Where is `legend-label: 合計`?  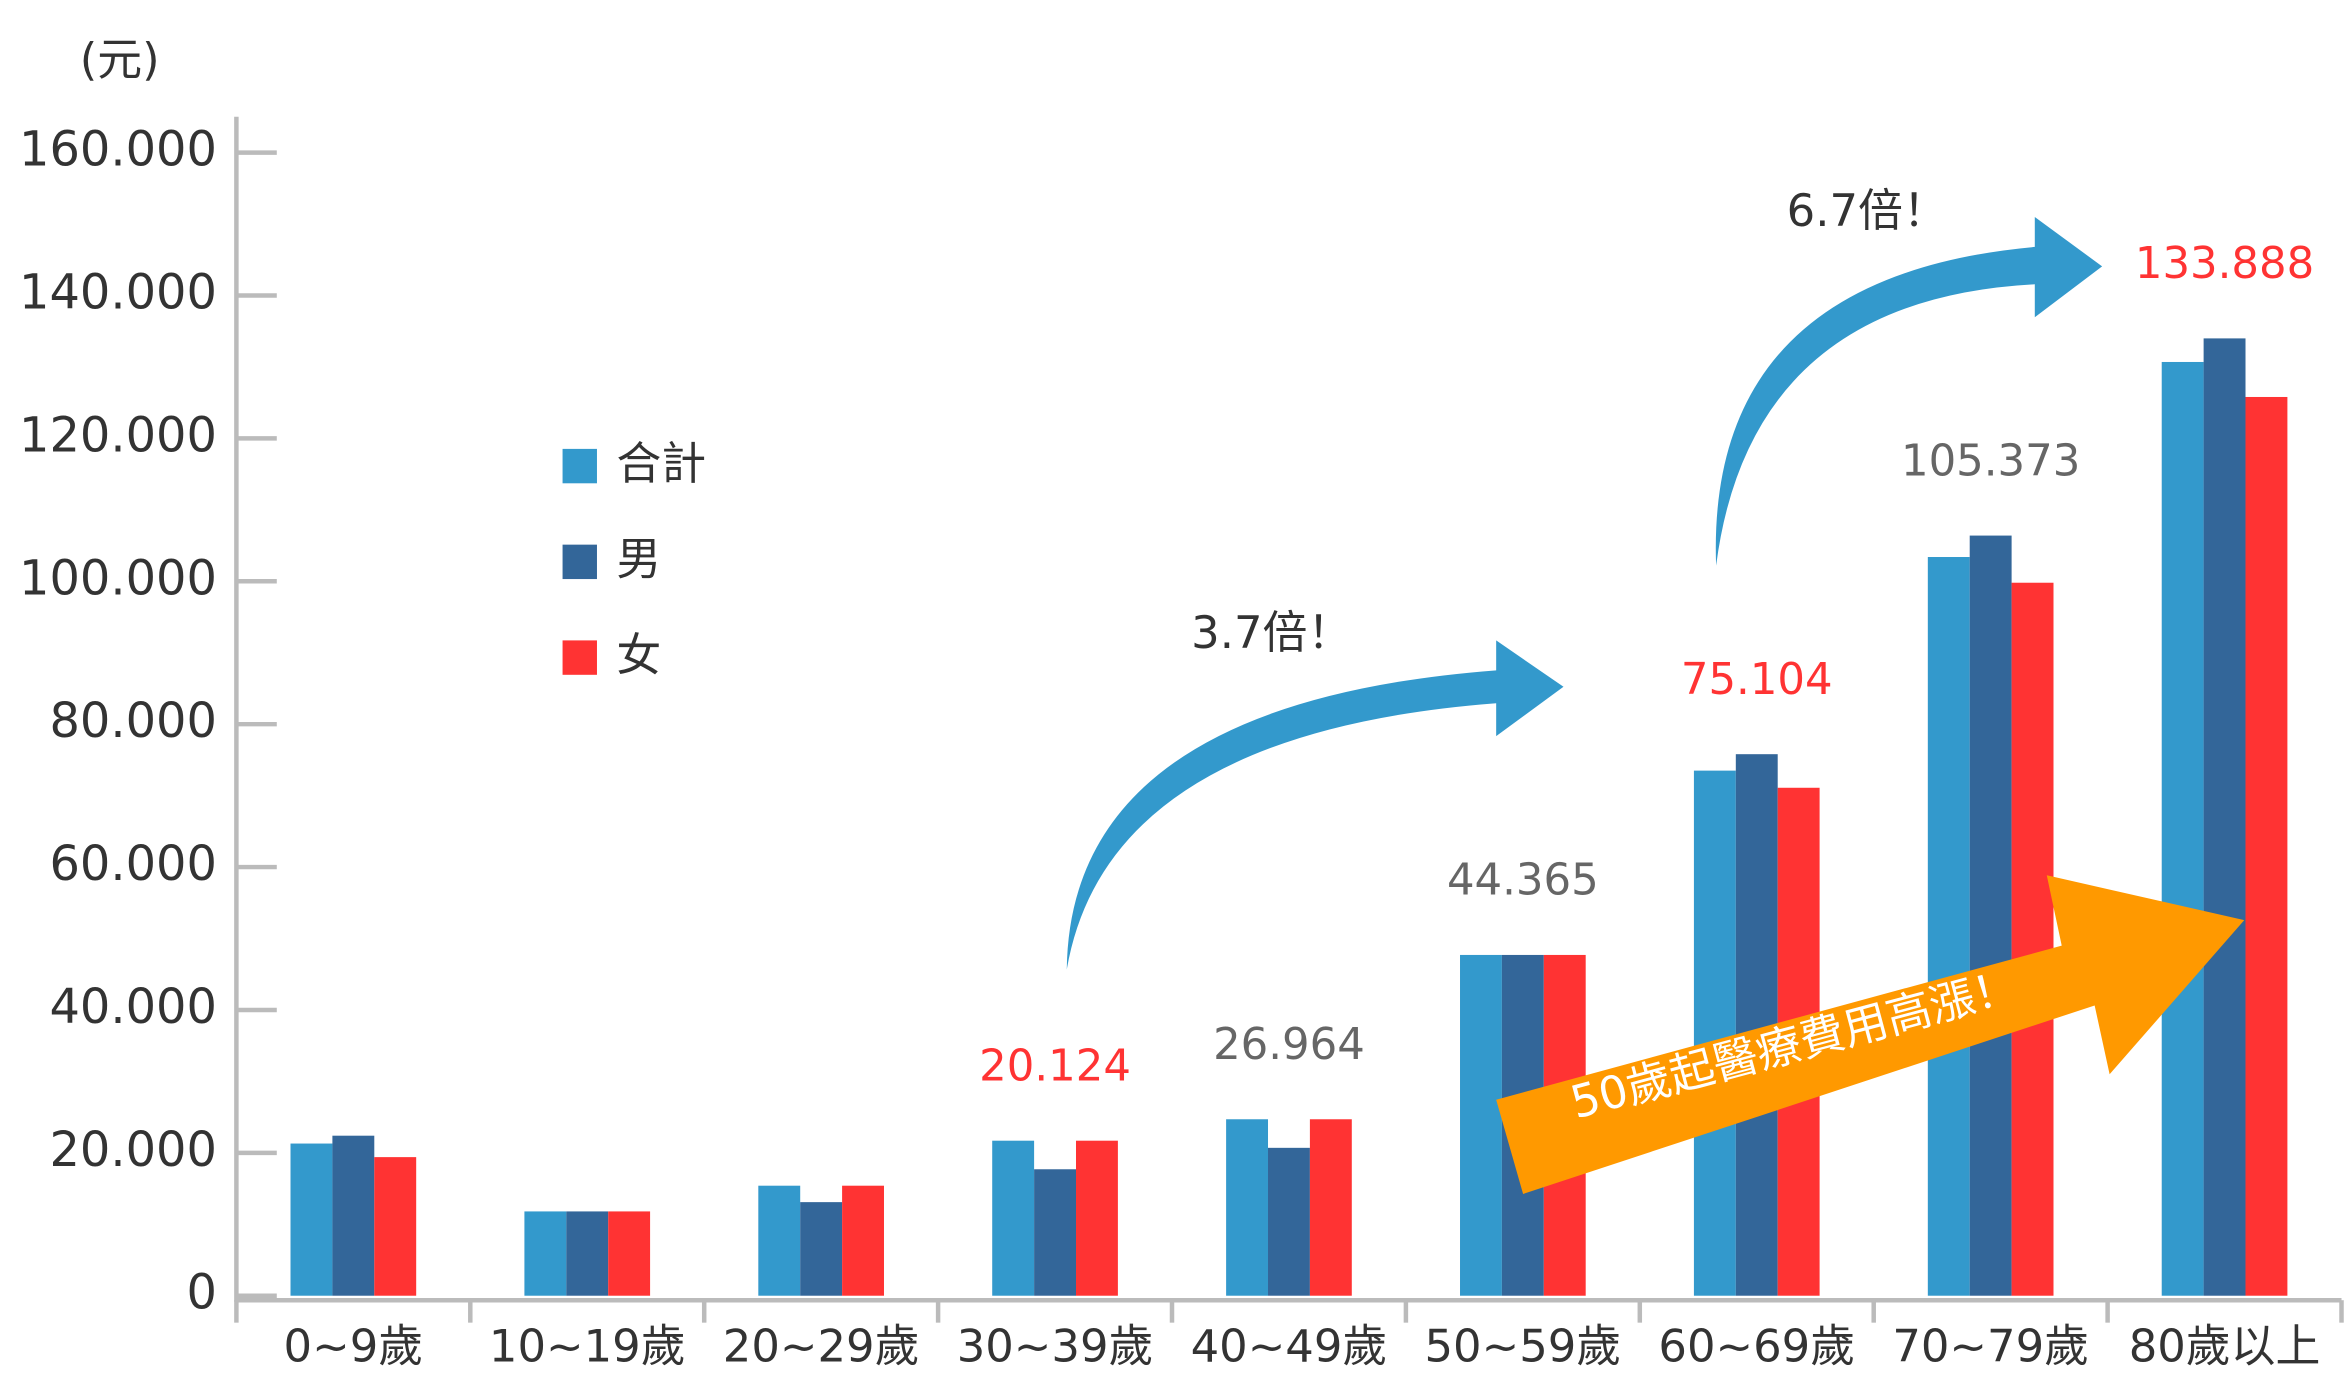 legend-label: 合計 is located at coordinates (661, 463).